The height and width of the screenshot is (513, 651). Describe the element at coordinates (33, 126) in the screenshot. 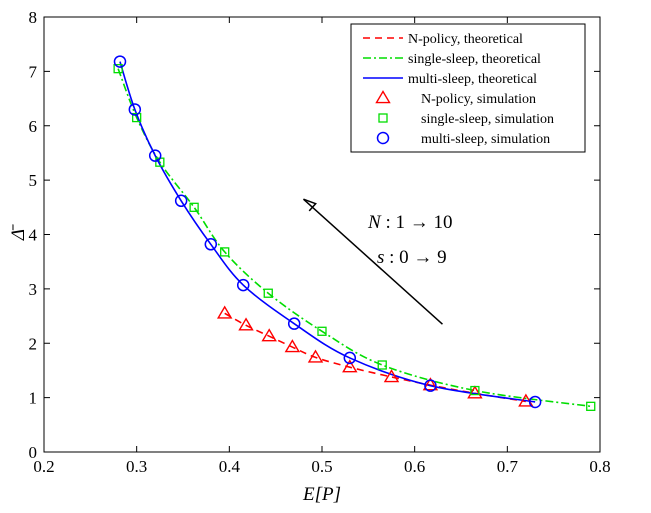

I see `y-tick-label: 6` at that location.